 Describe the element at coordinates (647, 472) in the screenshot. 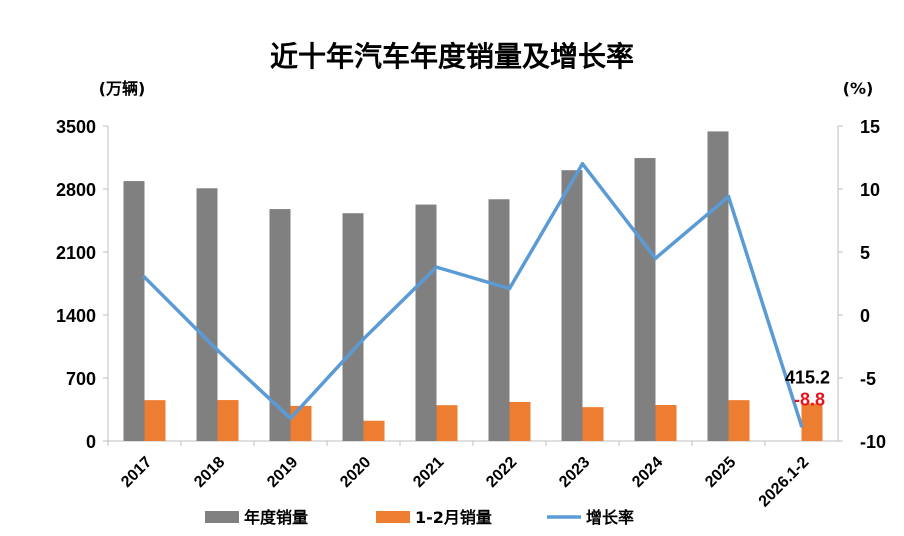

I see `x-tick-label: 2024` at that location.